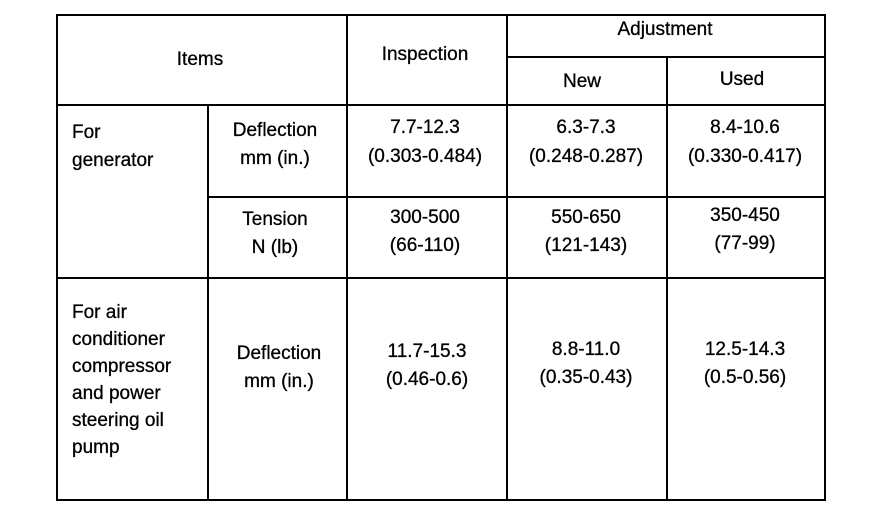 Image resolution: width=896 pixels, height=529 pixels. What do you see at coordinates (200, 59) in the screenshot?
I see `header-cell: Items` at bounding box center [200, 59].